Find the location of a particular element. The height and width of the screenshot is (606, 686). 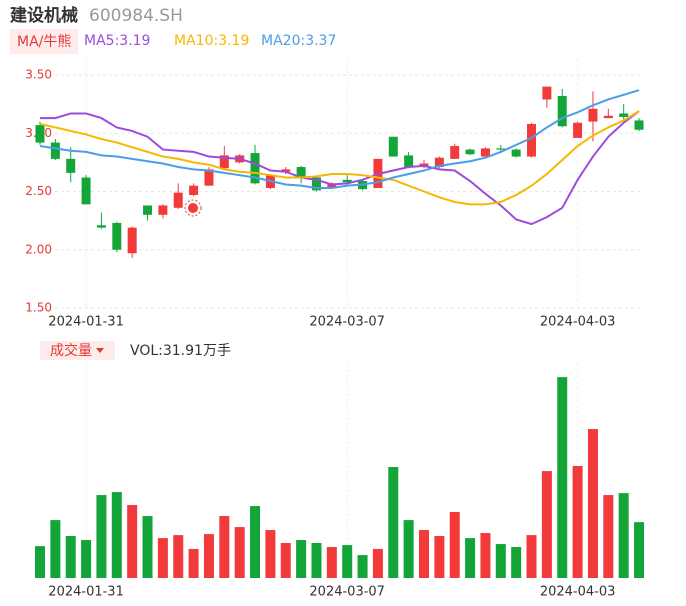

y-tick-label: 1.50 is located at coordinates (38, 308).